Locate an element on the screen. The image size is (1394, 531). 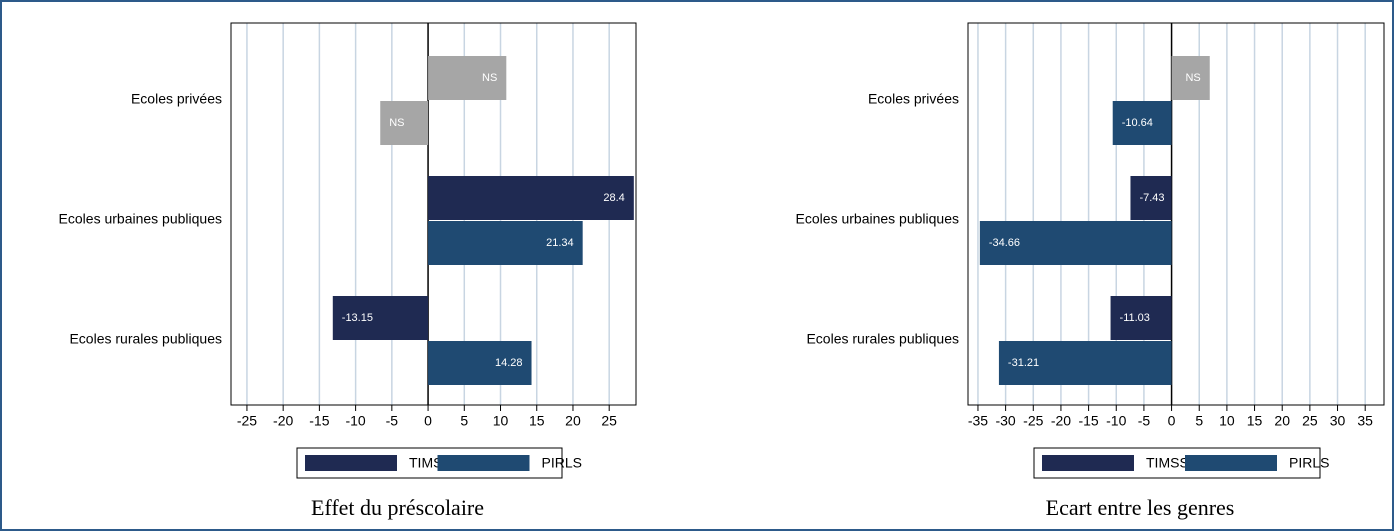
chart-title: Effet du préscolaire is located at coordinates (397, 507).